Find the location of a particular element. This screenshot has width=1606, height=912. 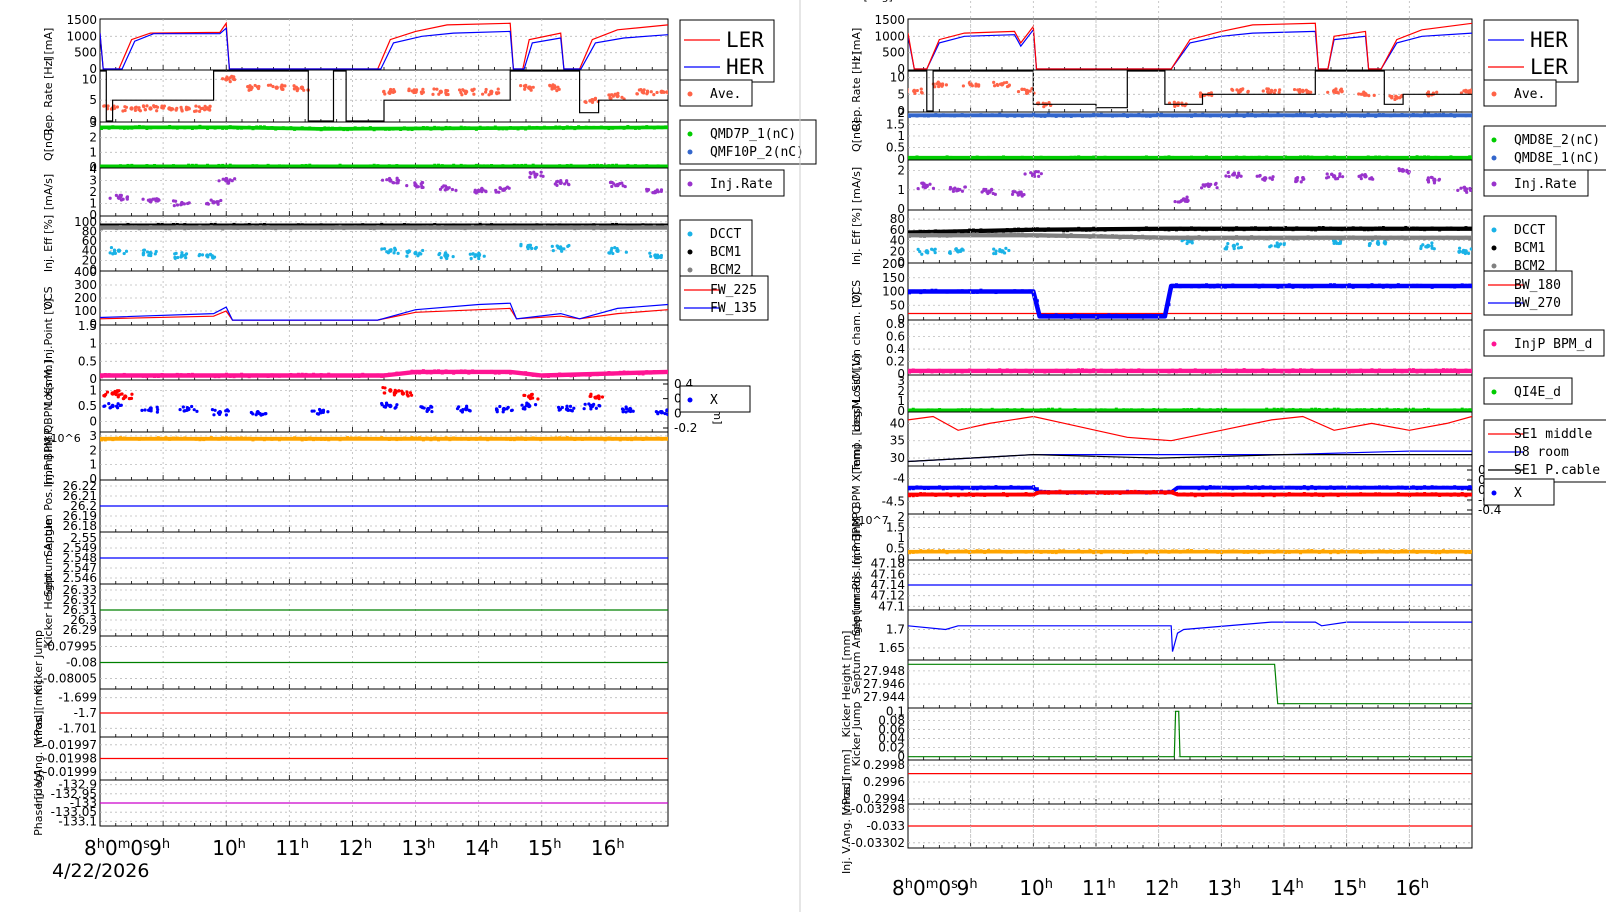

y-tick-label: -133.05 is located at coordinates (74, 812).